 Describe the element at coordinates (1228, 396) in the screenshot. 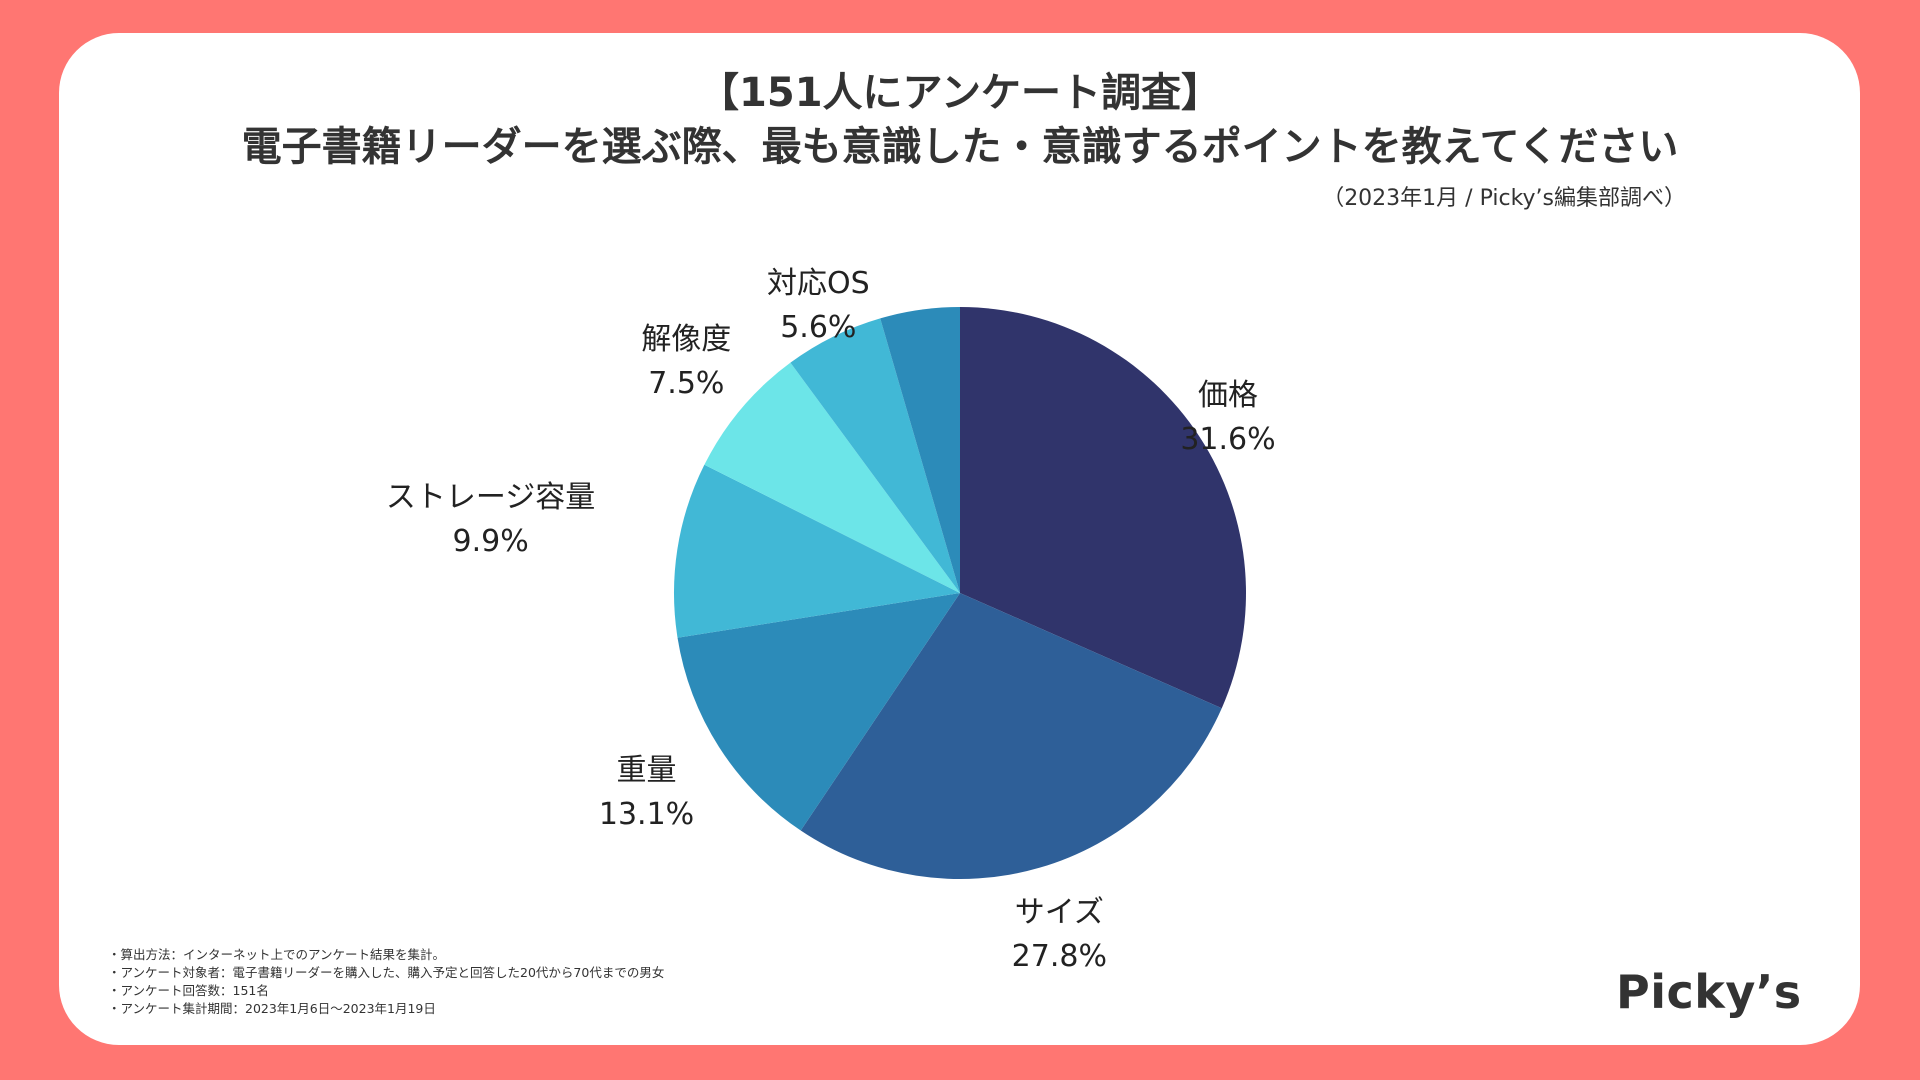

I see `slice-category-label: 価格` at that location.